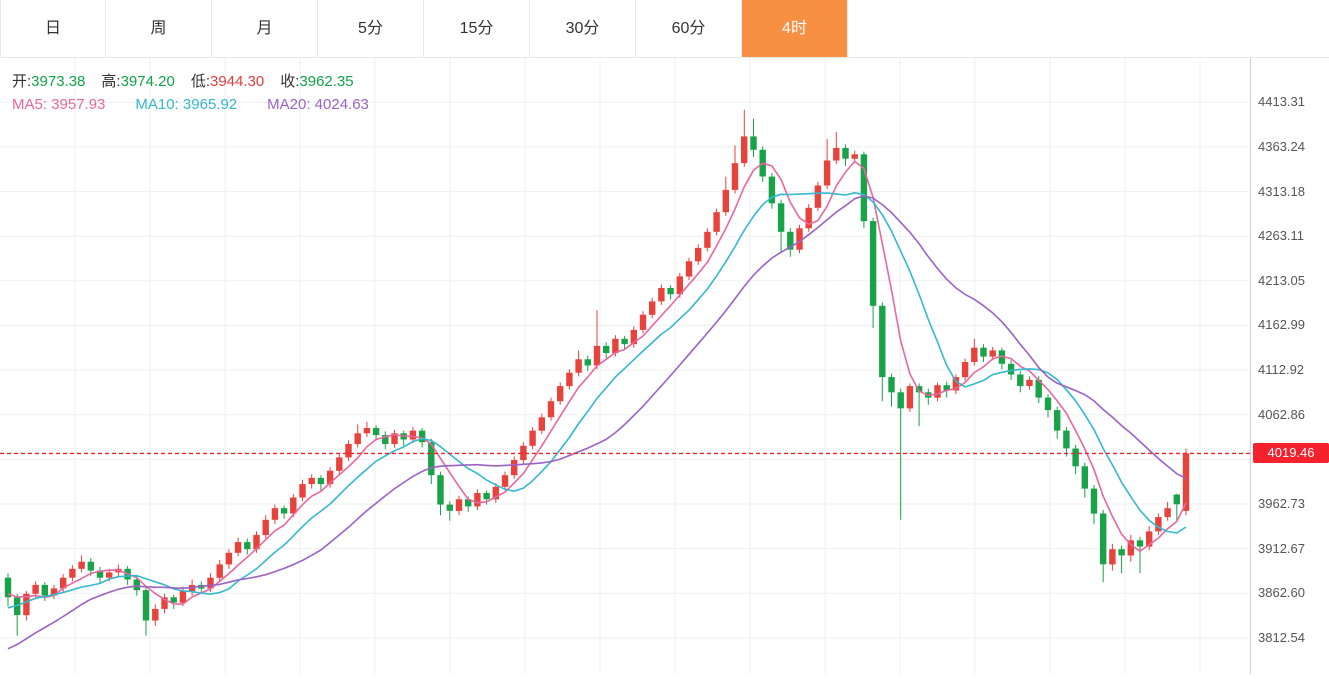 The image size is (1329, 679). What do you see at coordinates (159, 28) in the screenshot?
I see `tab-week: 周` at bounding box center [159, 28].